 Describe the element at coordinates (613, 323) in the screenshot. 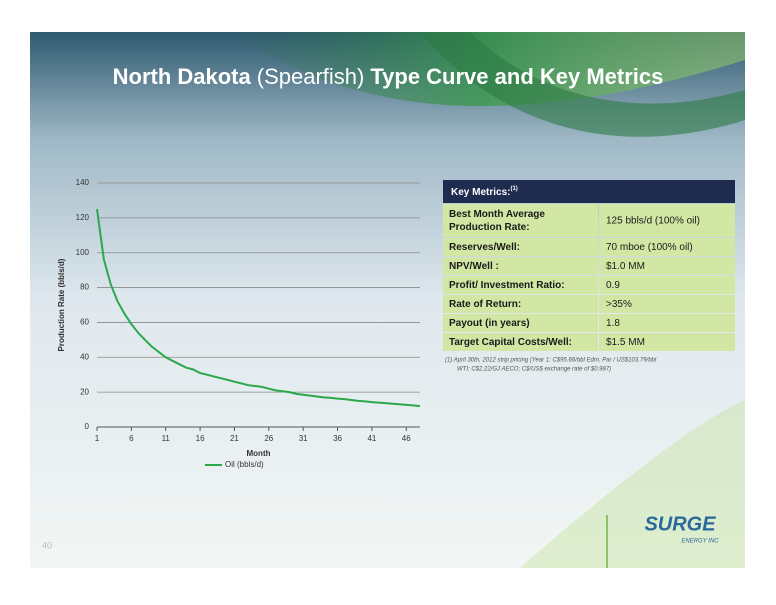

I see `metric-value: 1.8` at that location.